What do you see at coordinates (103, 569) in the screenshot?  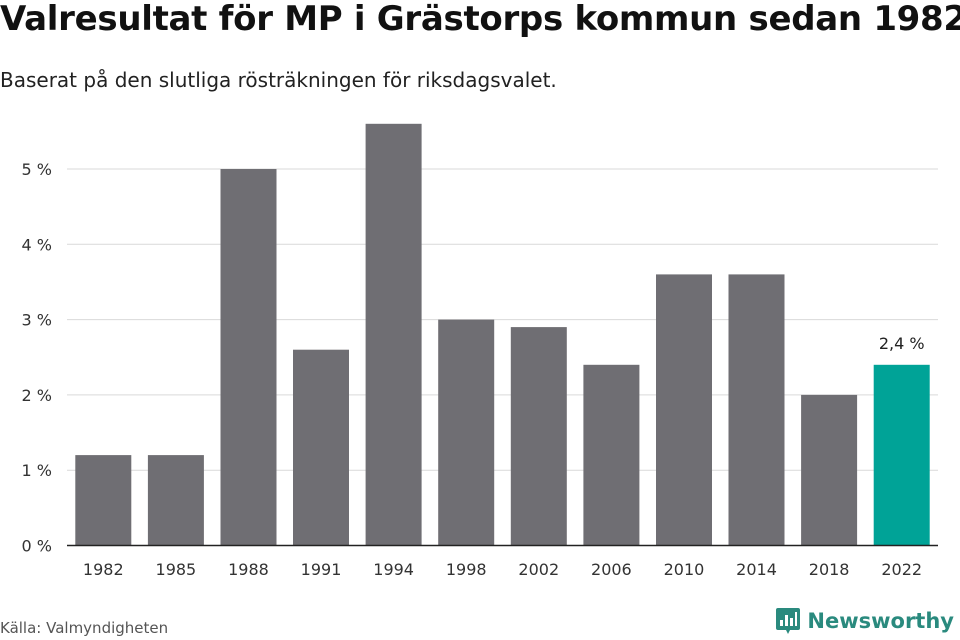 I see `x-tick-label: 1982` at bounding box center [103, 569].